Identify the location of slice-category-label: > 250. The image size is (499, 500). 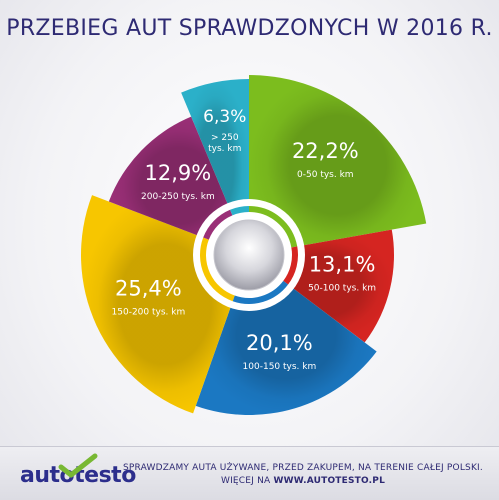
(225, 138).